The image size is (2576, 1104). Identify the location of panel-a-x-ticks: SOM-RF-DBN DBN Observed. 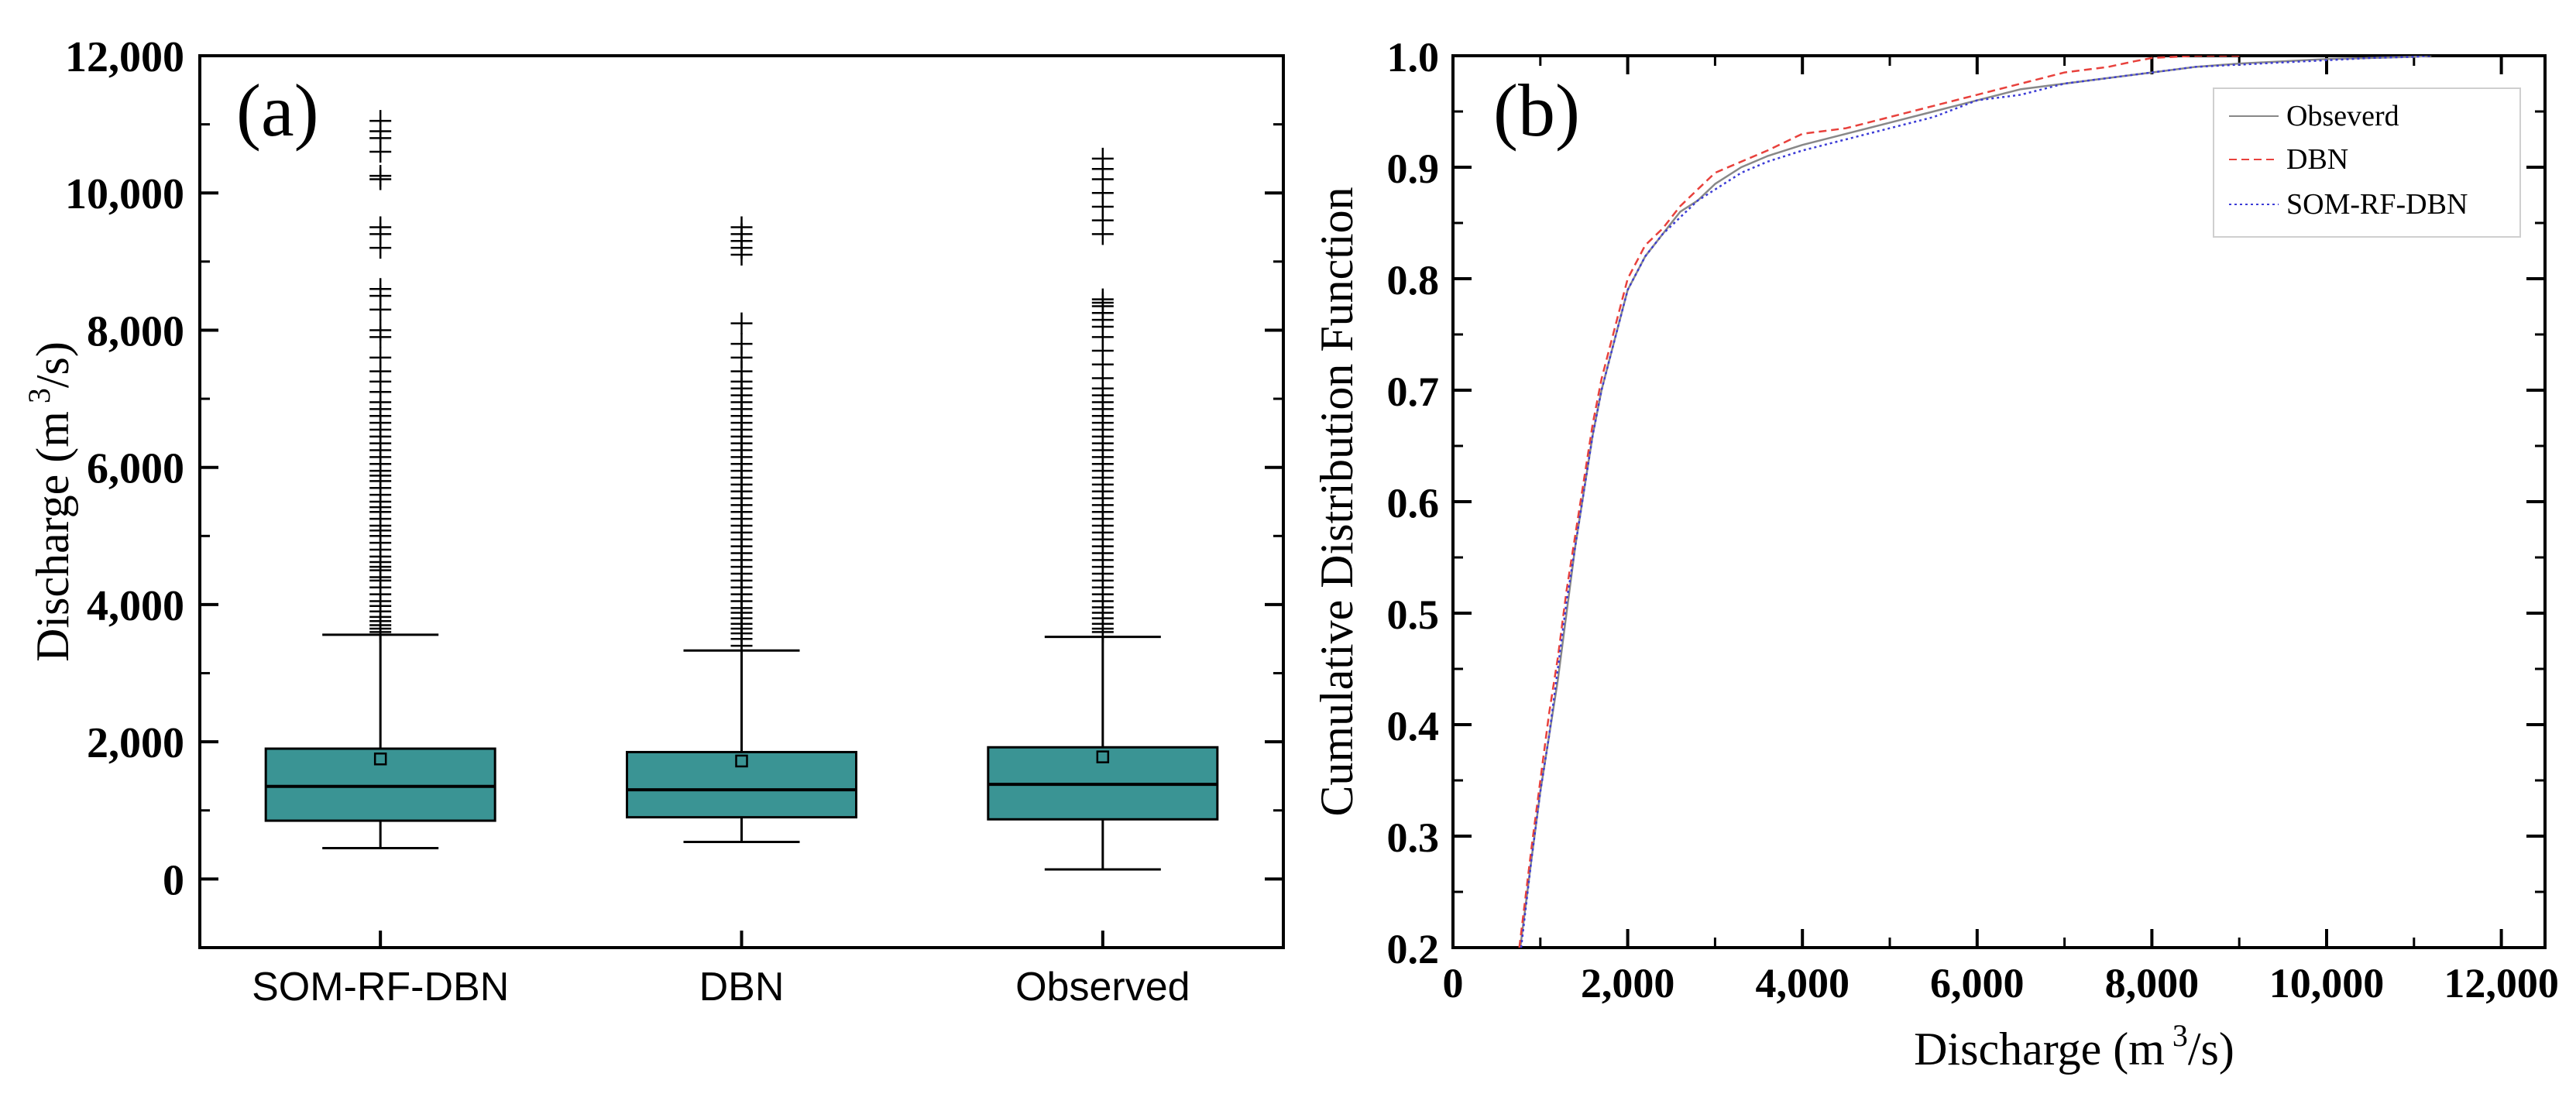
(721, 970).